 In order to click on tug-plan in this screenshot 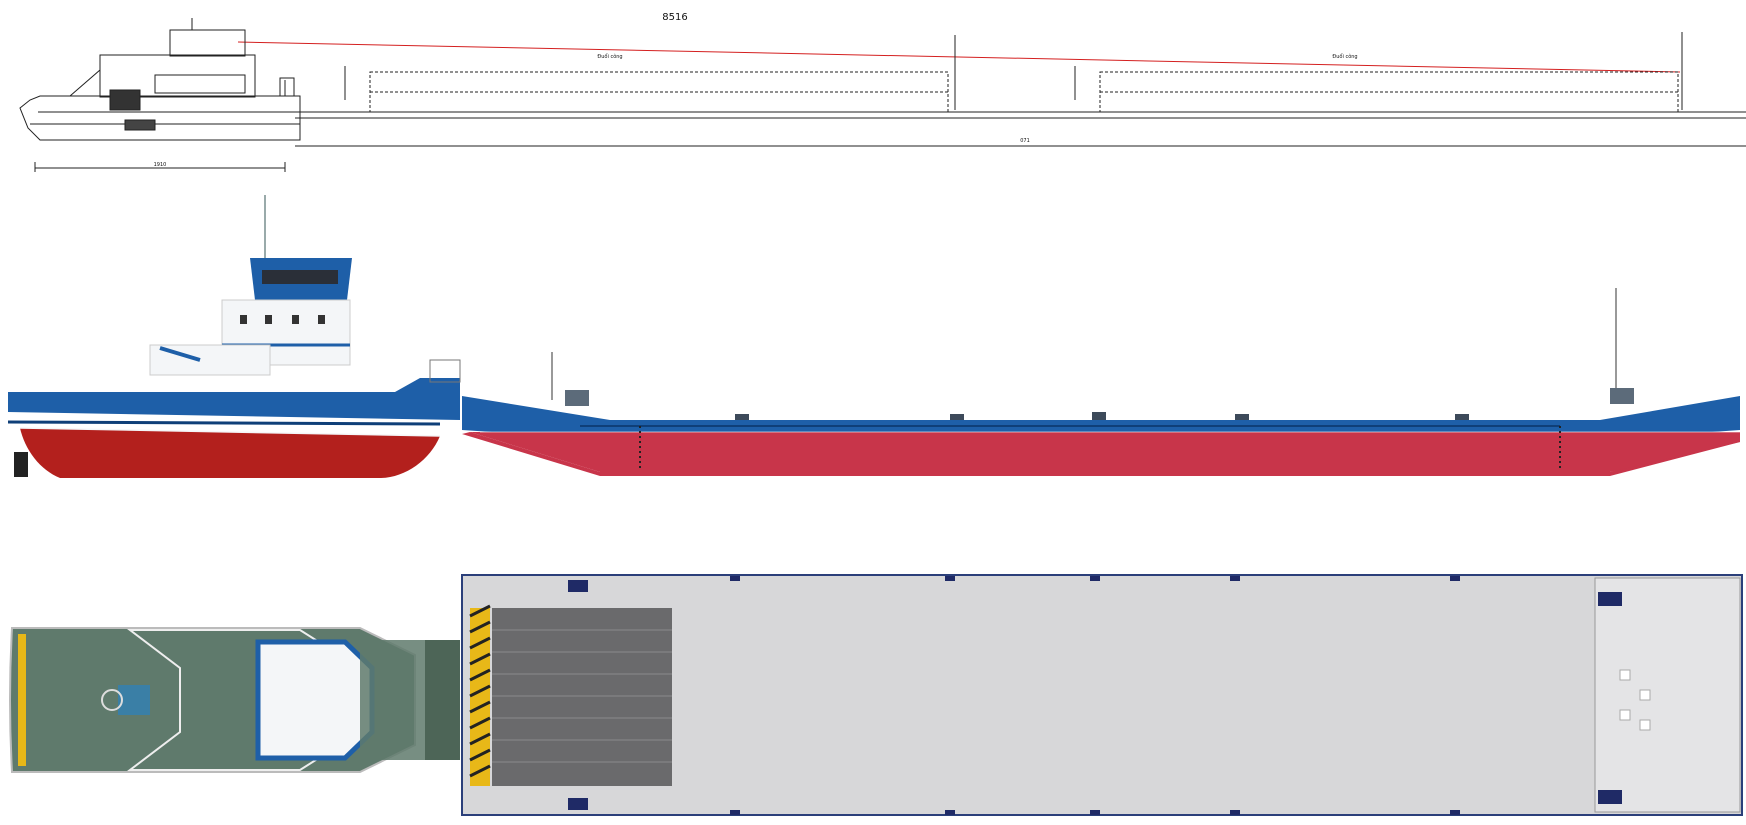, I will do `click(234, 700)`.